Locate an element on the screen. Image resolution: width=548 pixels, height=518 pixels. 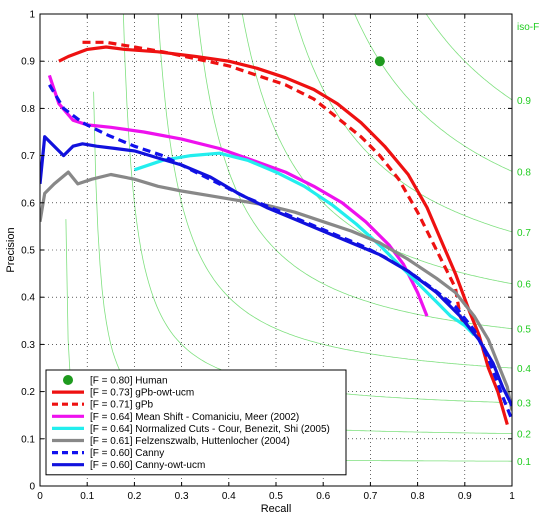
y-tick-label: 0 is located at coordinates (32, 487).